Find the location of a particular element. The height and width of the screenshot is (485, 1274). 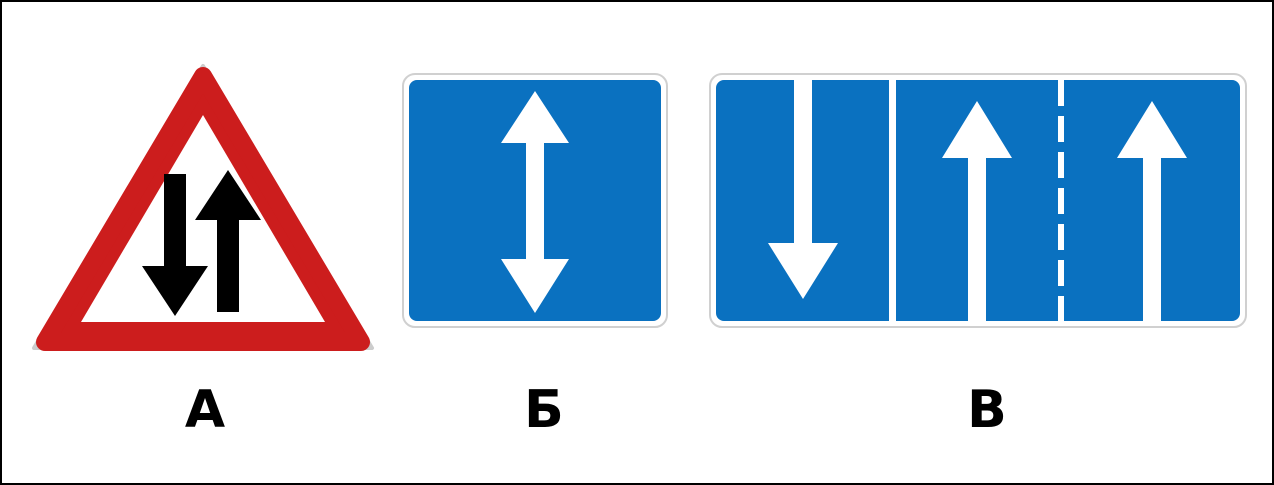

two-way-lane-icon is located at coordinates (535, 200).